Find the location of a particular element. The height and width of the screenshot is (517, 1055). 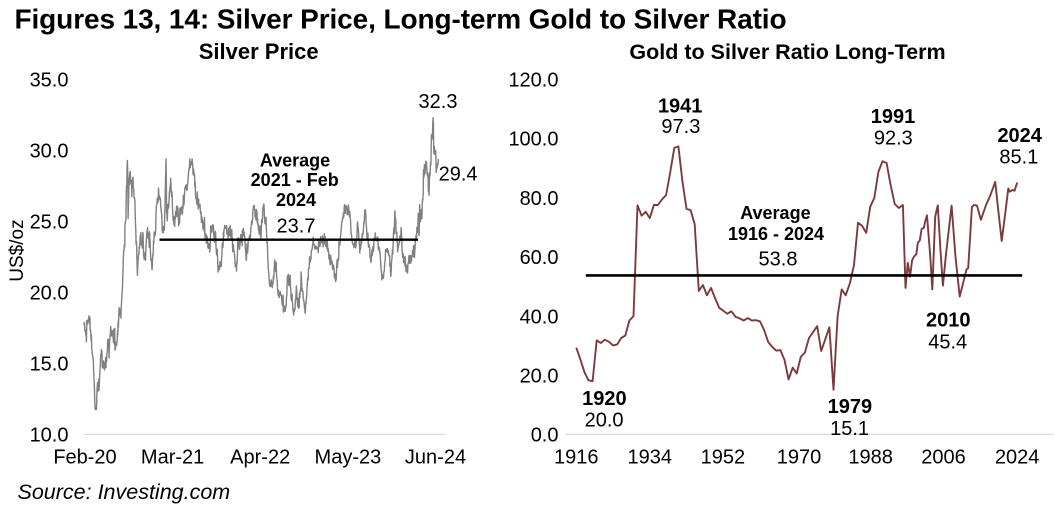

svg-text: 45.4 is located at coordinates (947, 343).